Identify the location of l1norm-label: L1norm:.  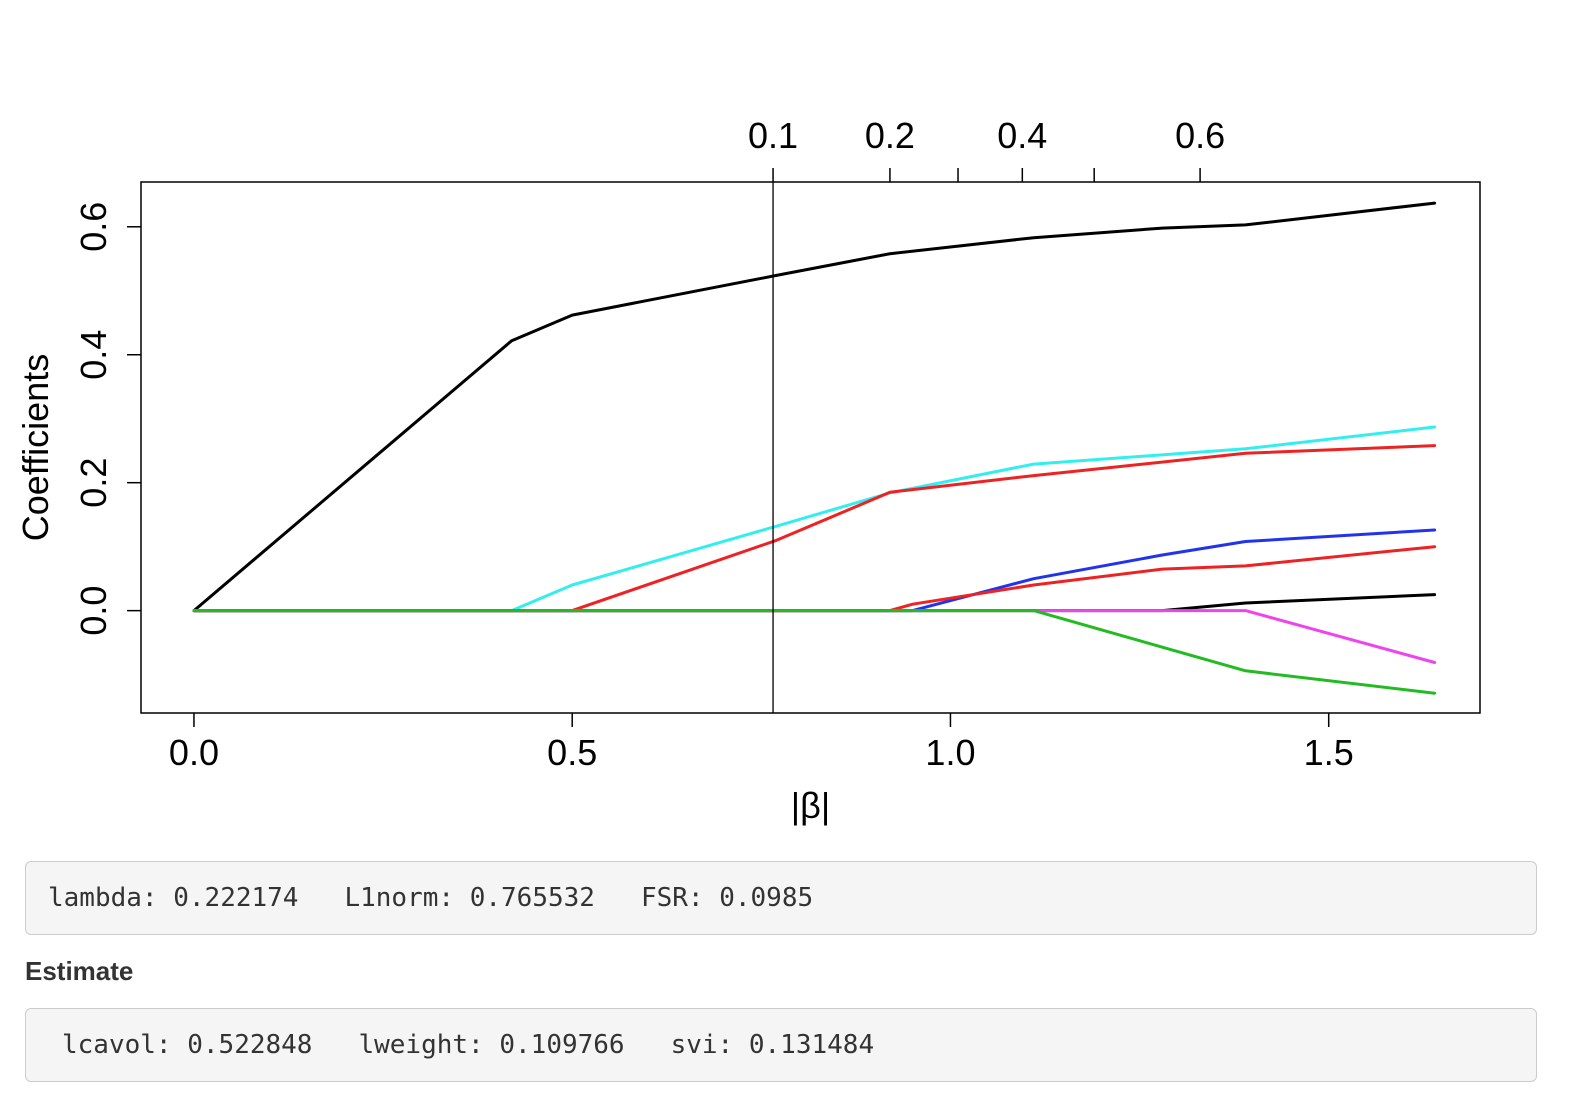
(399, 898).